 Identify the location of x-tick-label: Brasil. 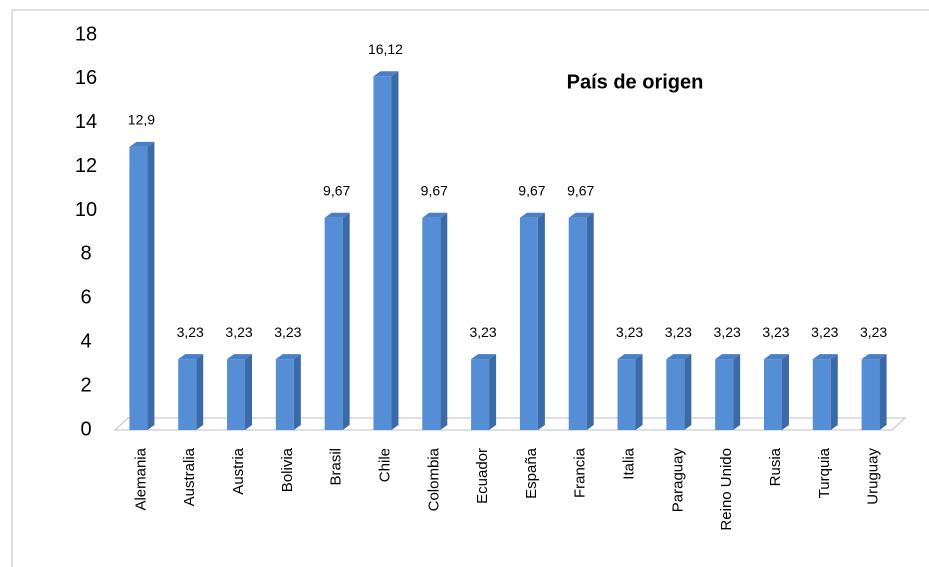
(336, 467).